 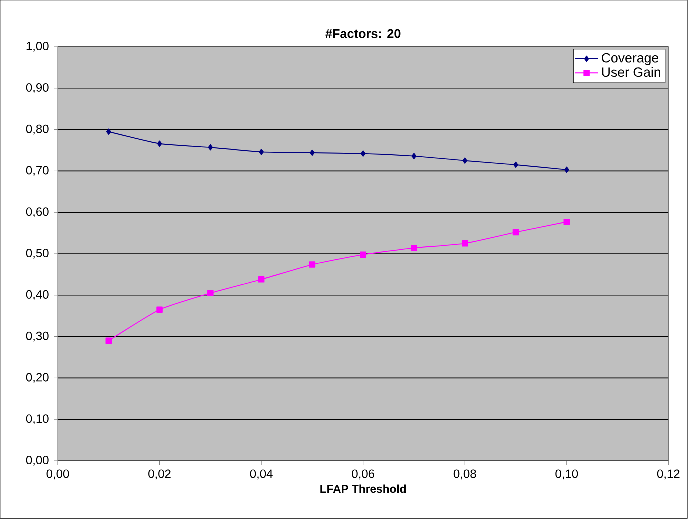 What do you see at coordinates (37, 337) in the screenshot?
I see `y-tick-label: 0,30` at bounding box center [37, 337].